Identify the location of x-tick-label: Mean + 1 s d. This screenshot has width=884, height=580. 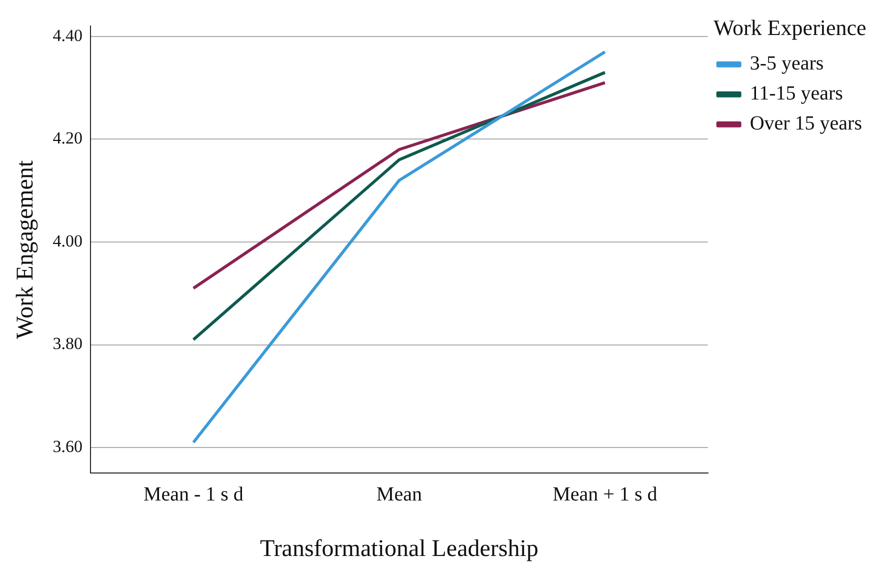
(605, 494).